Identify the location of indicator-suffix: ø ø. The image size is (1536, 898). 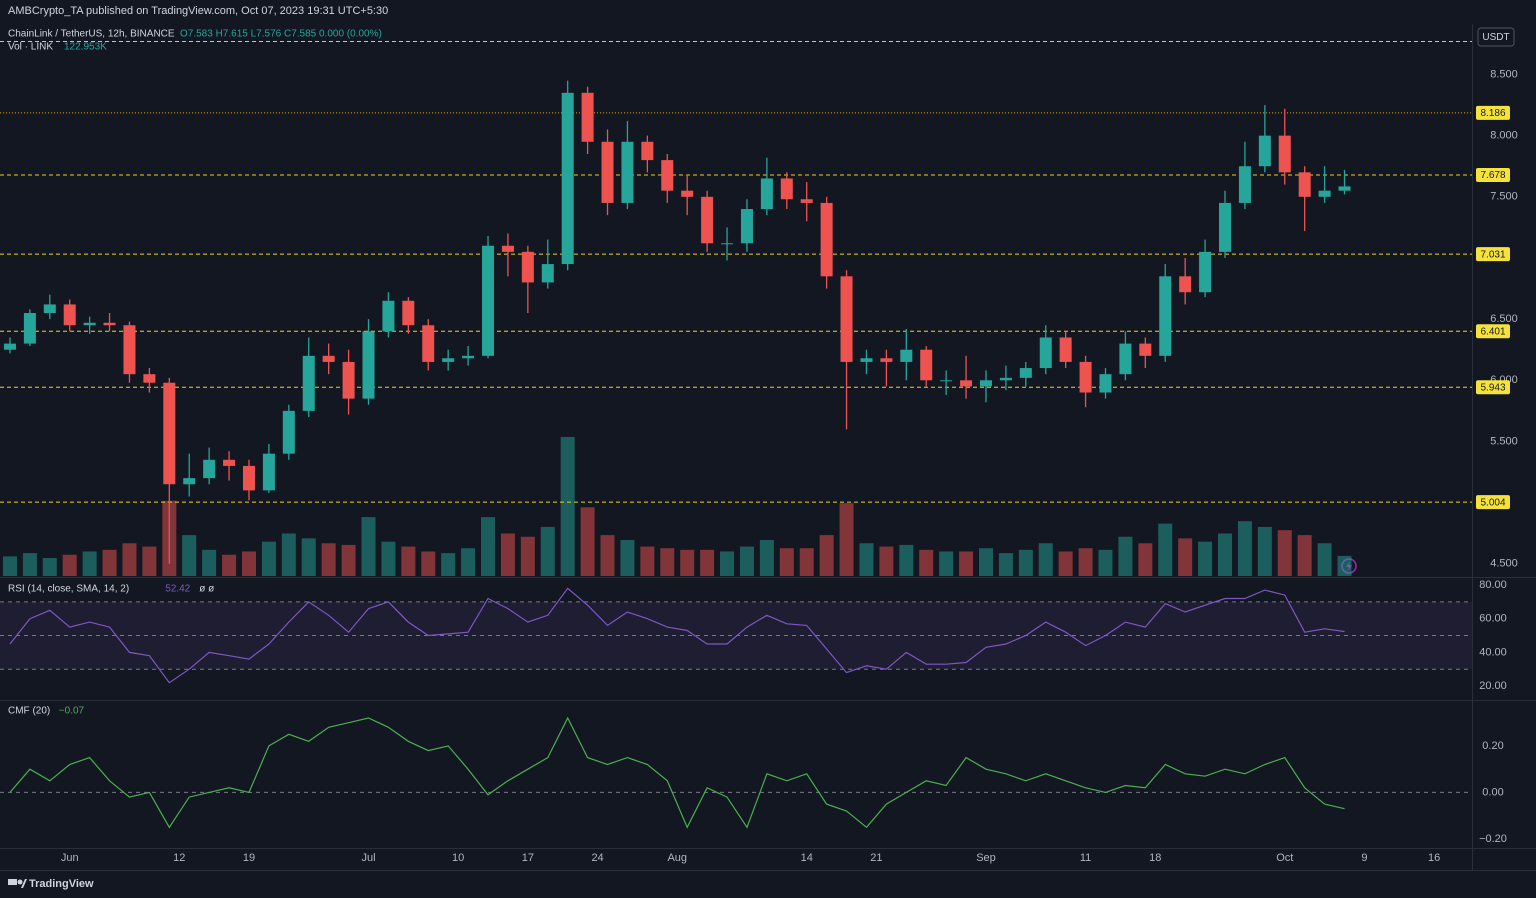
(206, 589).